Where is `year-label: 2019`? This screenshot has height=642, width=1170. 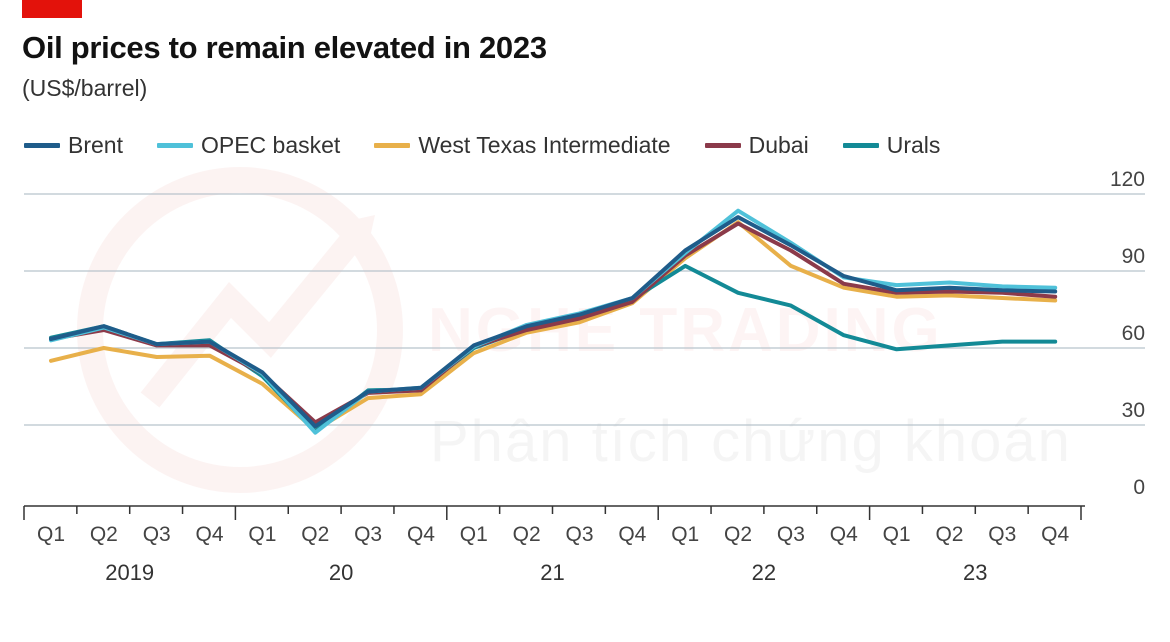 year-label: 2019 is located at coordinates (129, 572).